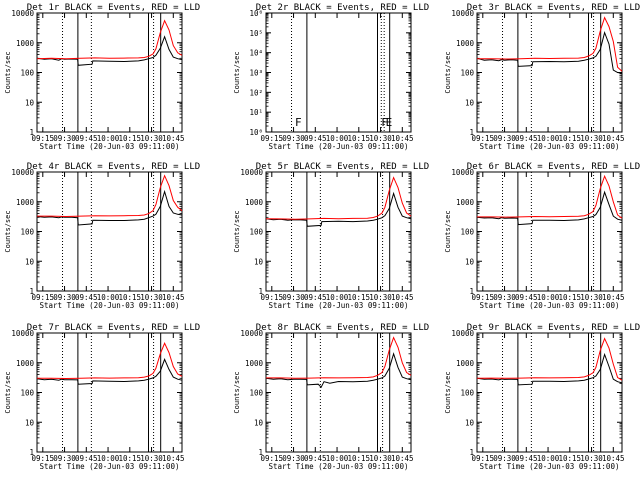 The width and height of the screenshot is (640, 480). What do you see at coordinates (256, 92) in the screenshot?
I see `y-tick-label: 10²` at bounding box center [256, 92].